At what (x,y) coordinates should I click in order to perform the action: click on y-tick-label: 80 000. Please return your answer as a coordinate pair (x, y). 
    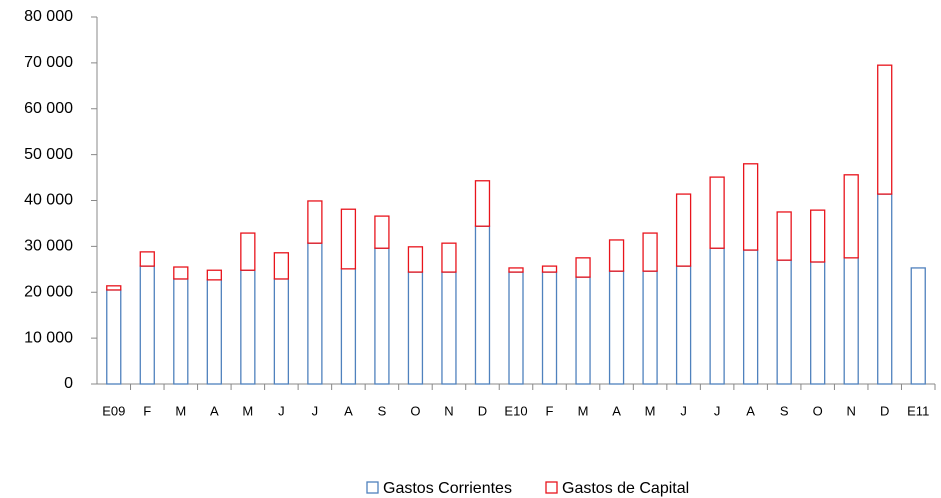
    Looking at the image, I should click on (48, 16).